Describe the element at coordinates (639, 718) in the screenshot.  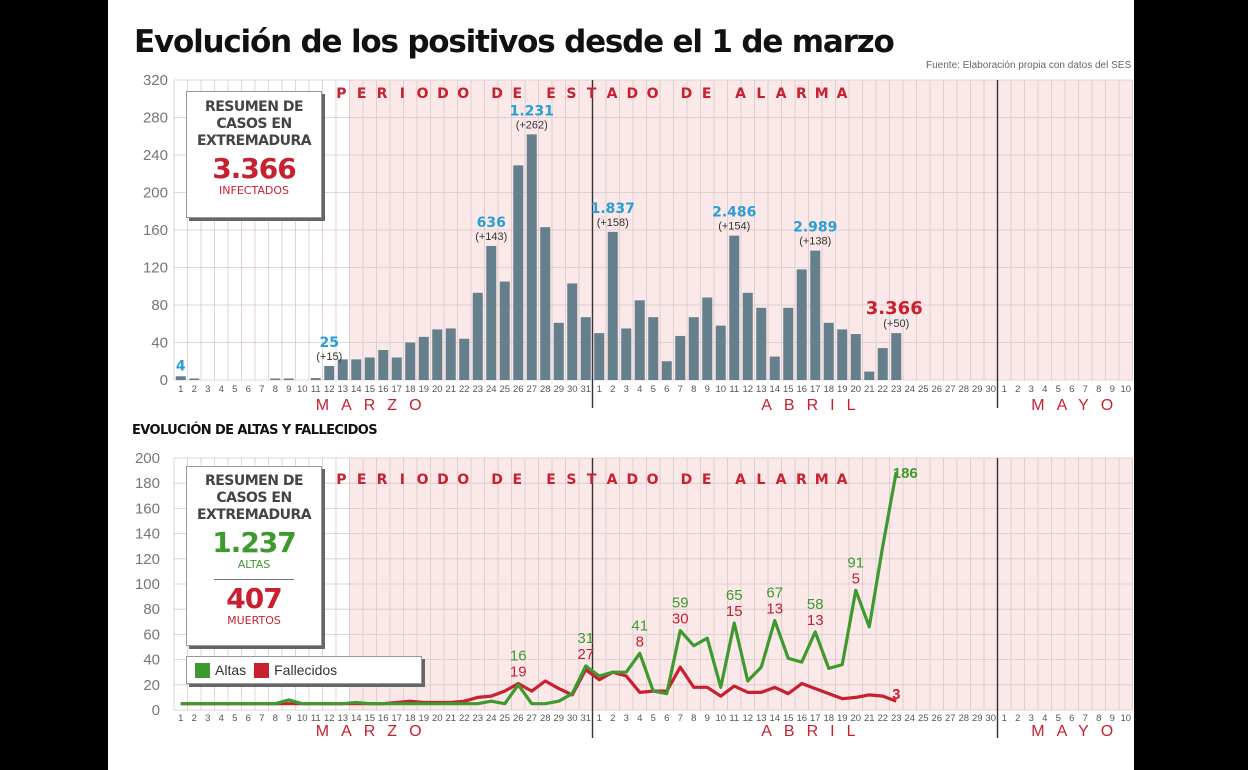
I see `x-tick-label: 4` at that location.